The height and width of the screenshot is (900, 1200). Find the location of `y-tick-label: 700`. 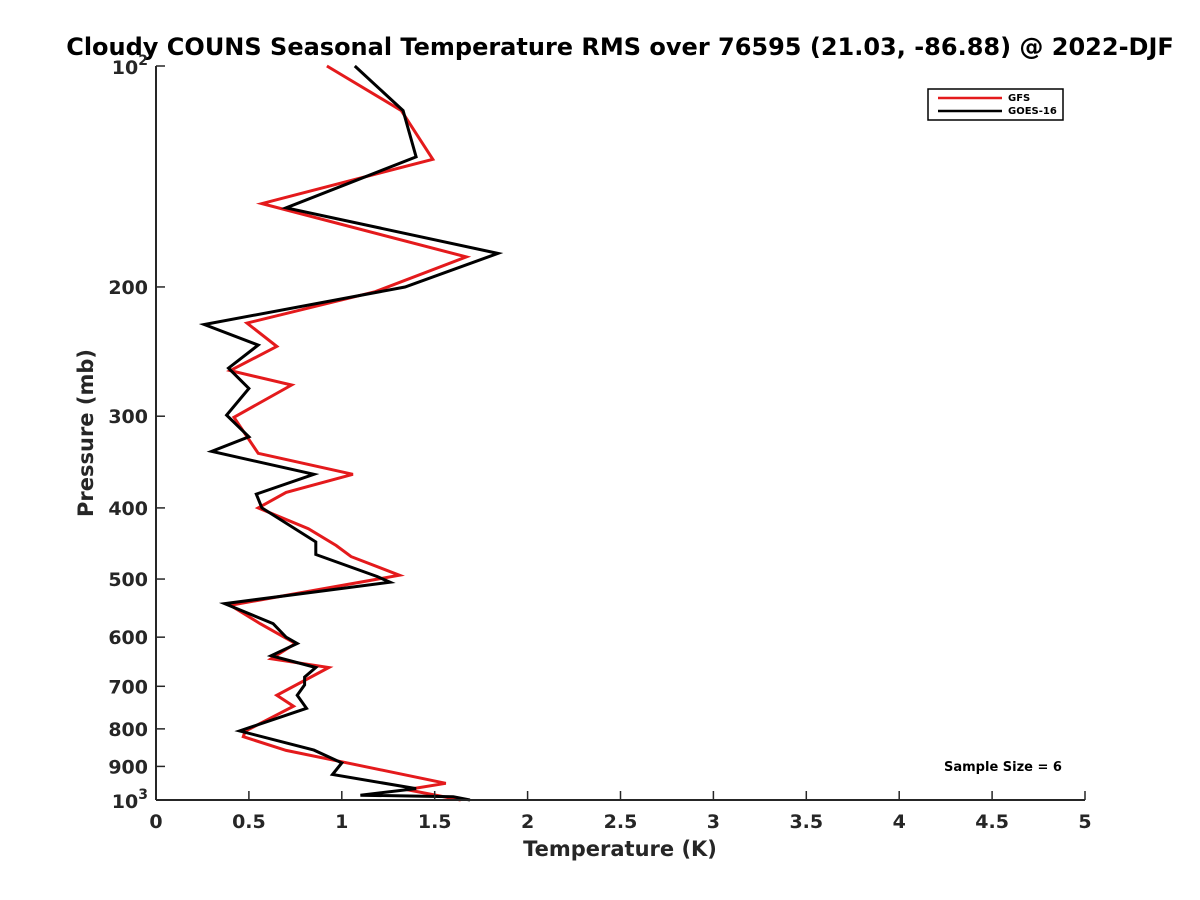

y-tick-label: 700 is located at coordinates (128, 687).